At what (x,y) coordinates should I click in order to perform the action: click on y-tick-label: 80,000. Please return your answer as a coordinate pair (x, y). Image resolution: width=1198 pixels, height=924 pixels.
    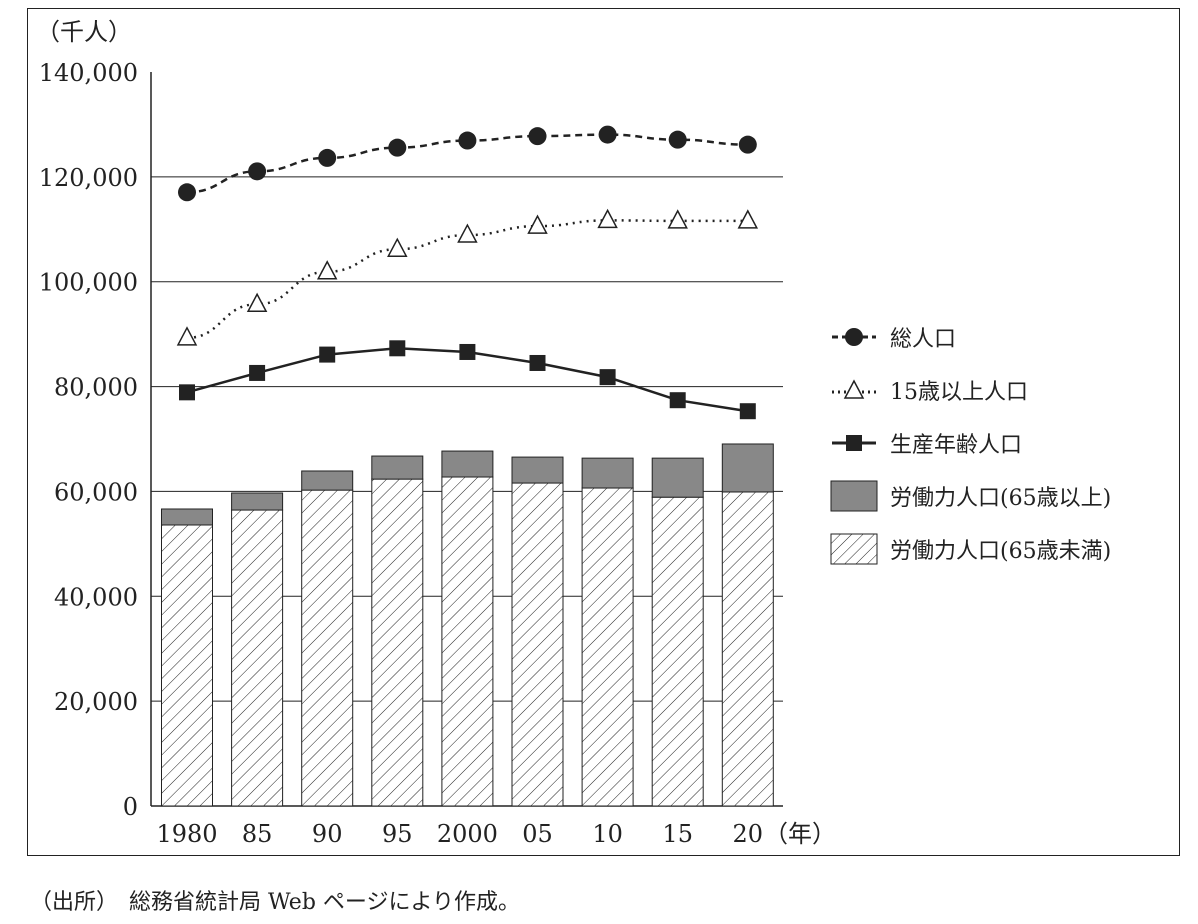
    Looking at the image, I should click on (96, 388).